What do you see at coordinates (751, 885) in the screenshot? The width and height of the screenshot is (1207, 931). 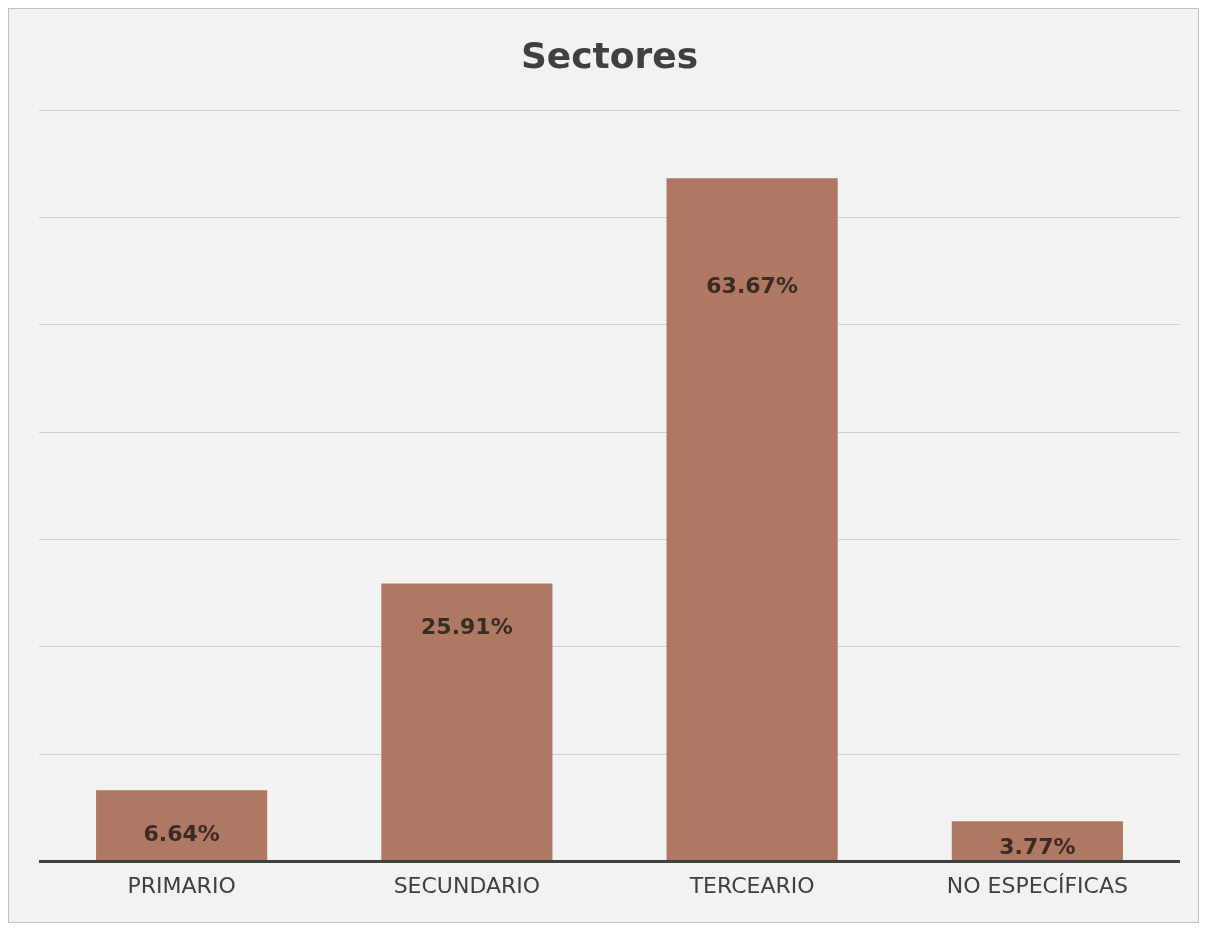 I see `x-tick-label: TERCEARIO` at bounding box center [751, 885].